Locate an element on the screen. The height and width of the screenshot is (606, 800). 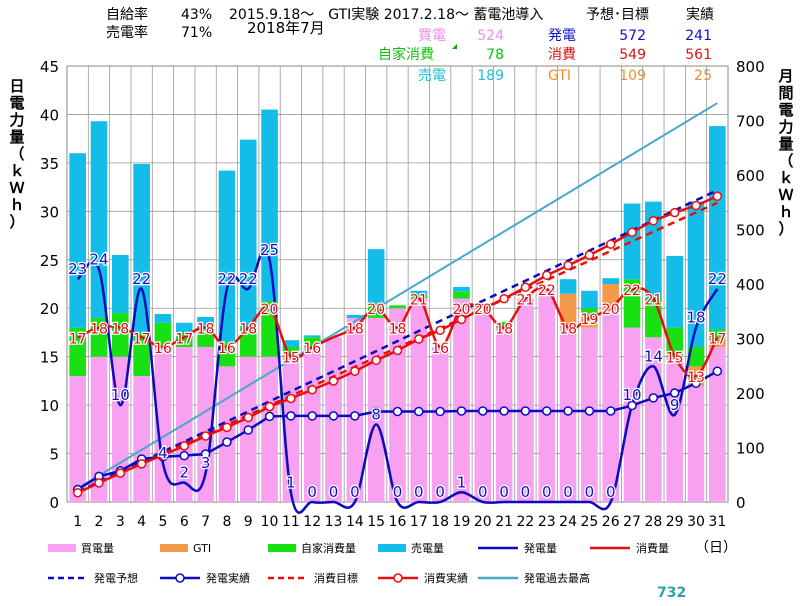
bar-gti is located at coordinates (717, 342).